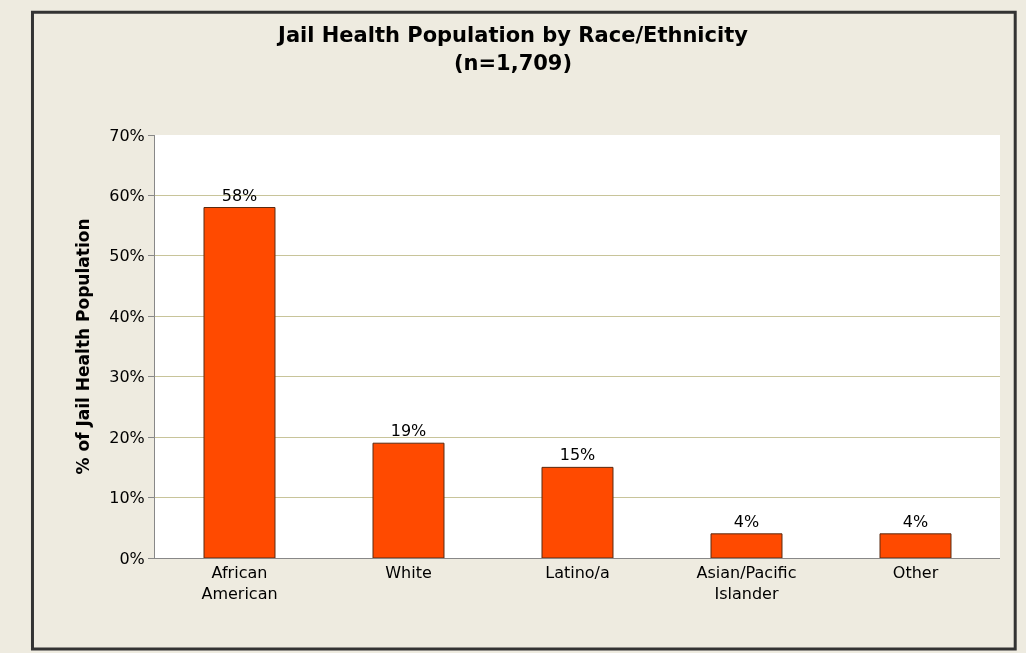 This screenshot has height=653, width=1026. Describe the element at coordinates (127, 135) in the screenshot. I see `y-tick-label: 70%` at that location.